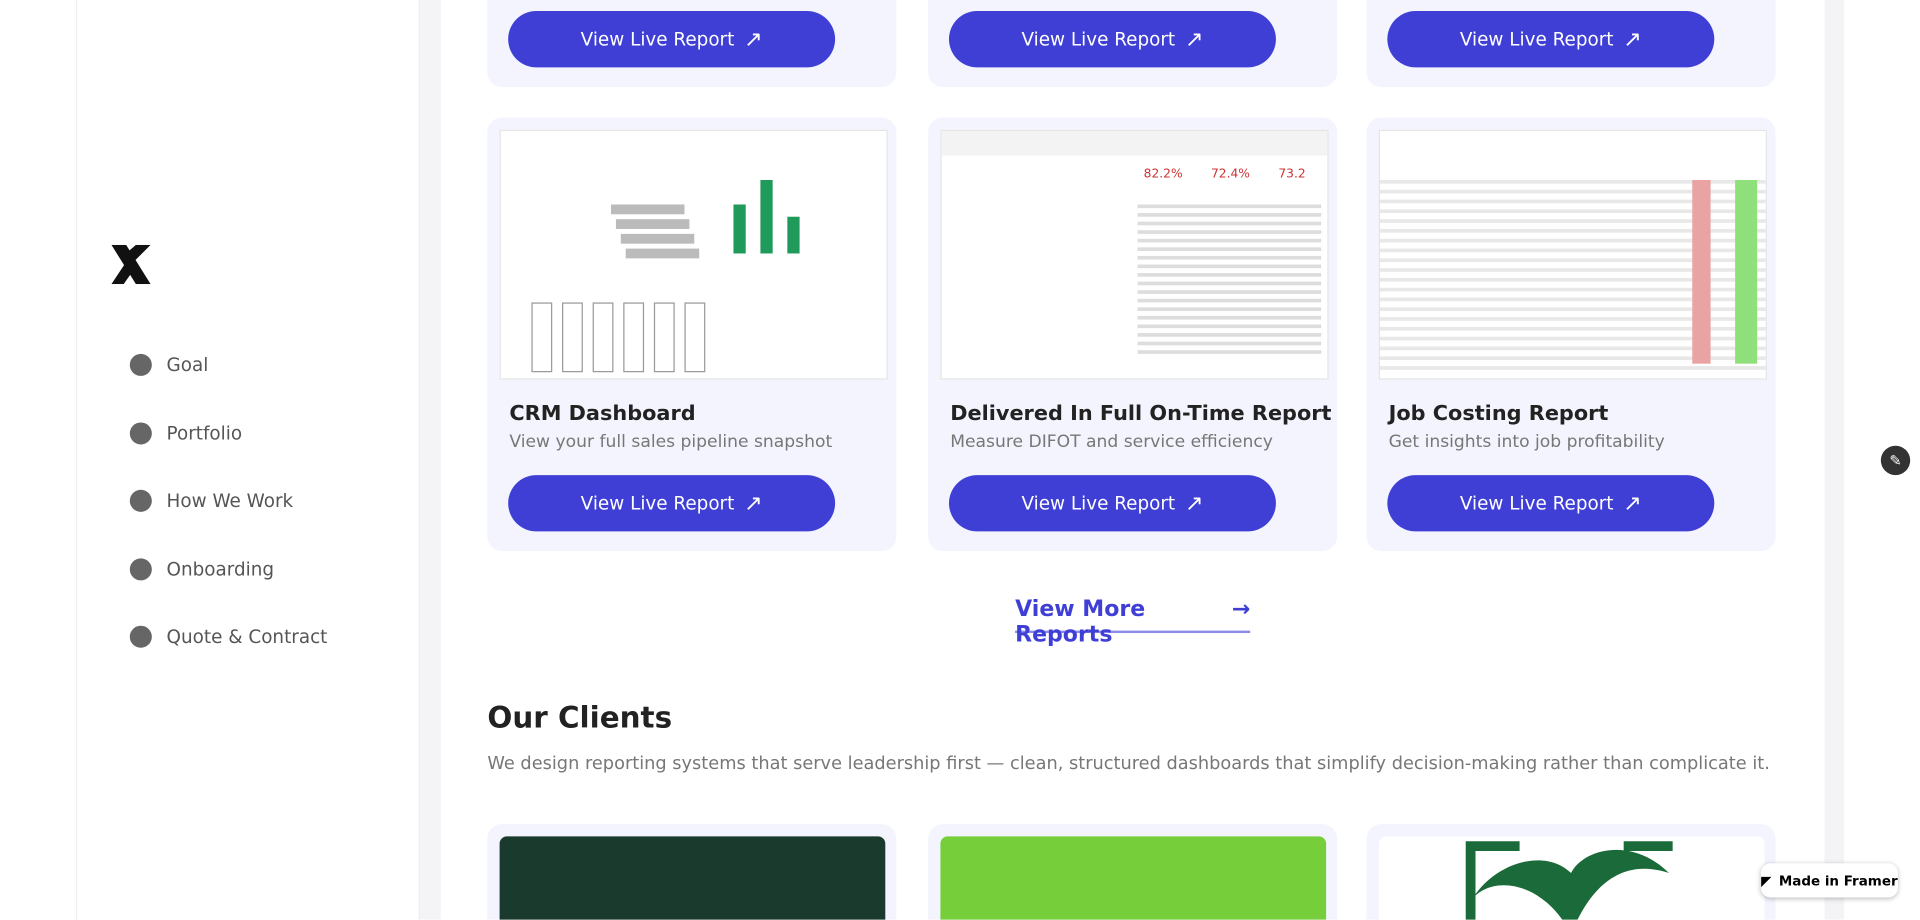  I want to click on report-title: CRM Dashboard, so click(602, 414).